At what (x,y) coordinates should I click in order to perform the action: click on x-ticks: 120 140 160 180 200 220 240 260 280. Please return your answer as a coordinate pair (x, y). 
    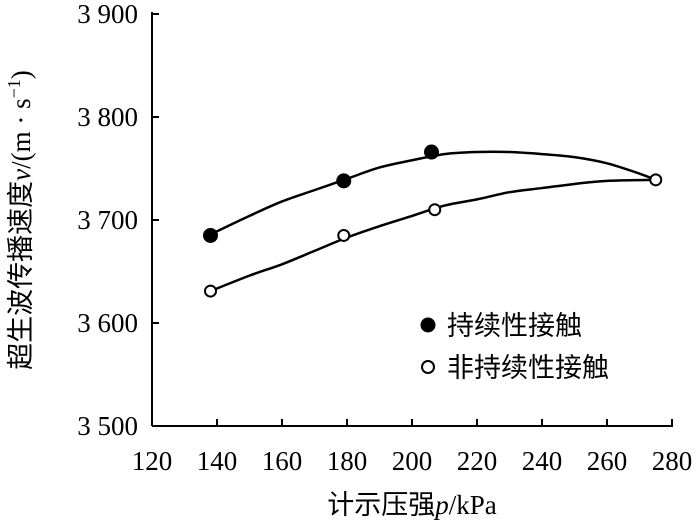
    Looking at the image, I should click on (412, 447).